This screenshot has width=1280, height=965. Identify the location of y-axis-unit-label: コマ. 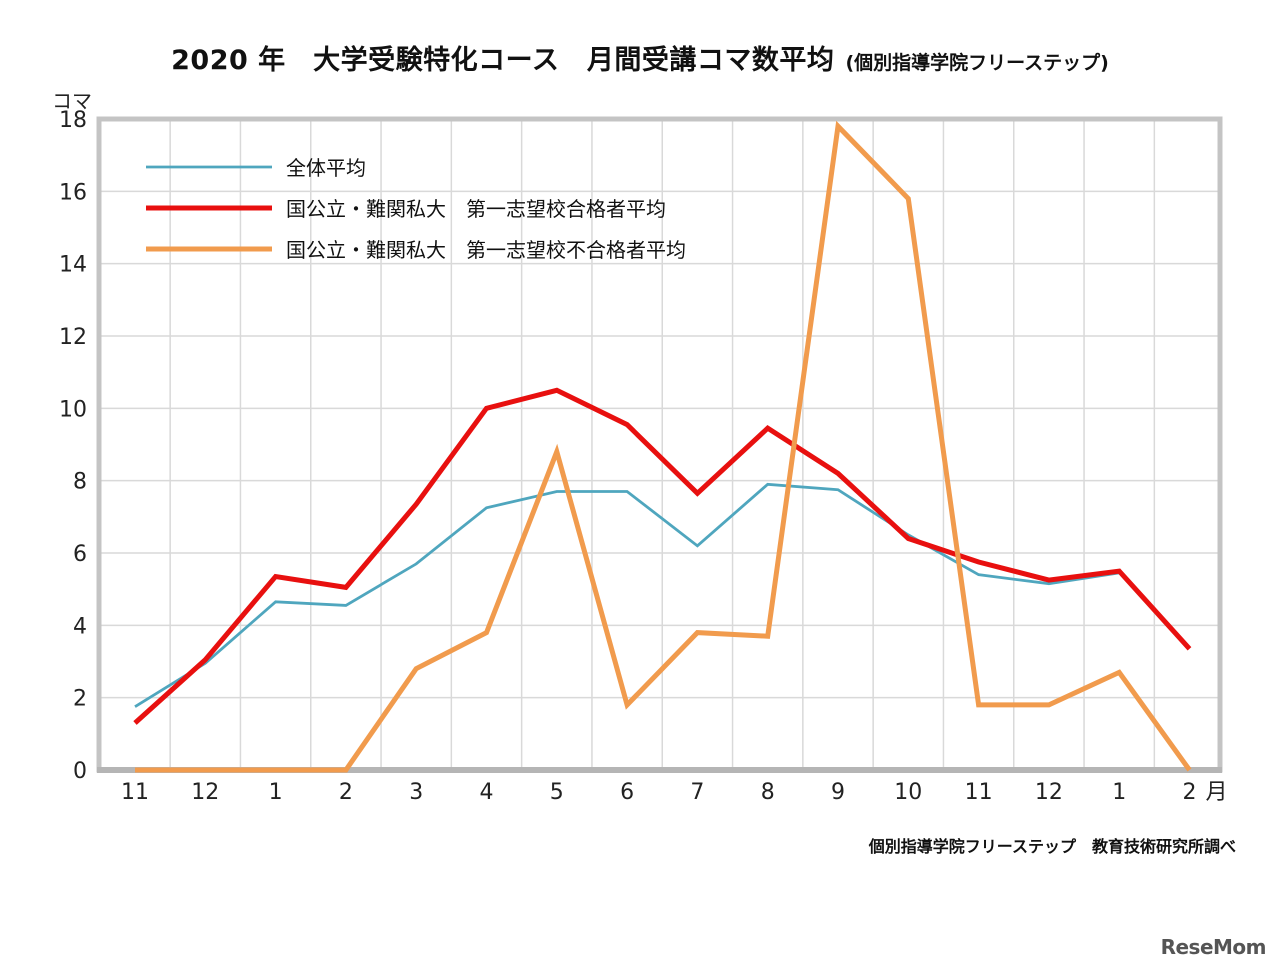
(72, 101).